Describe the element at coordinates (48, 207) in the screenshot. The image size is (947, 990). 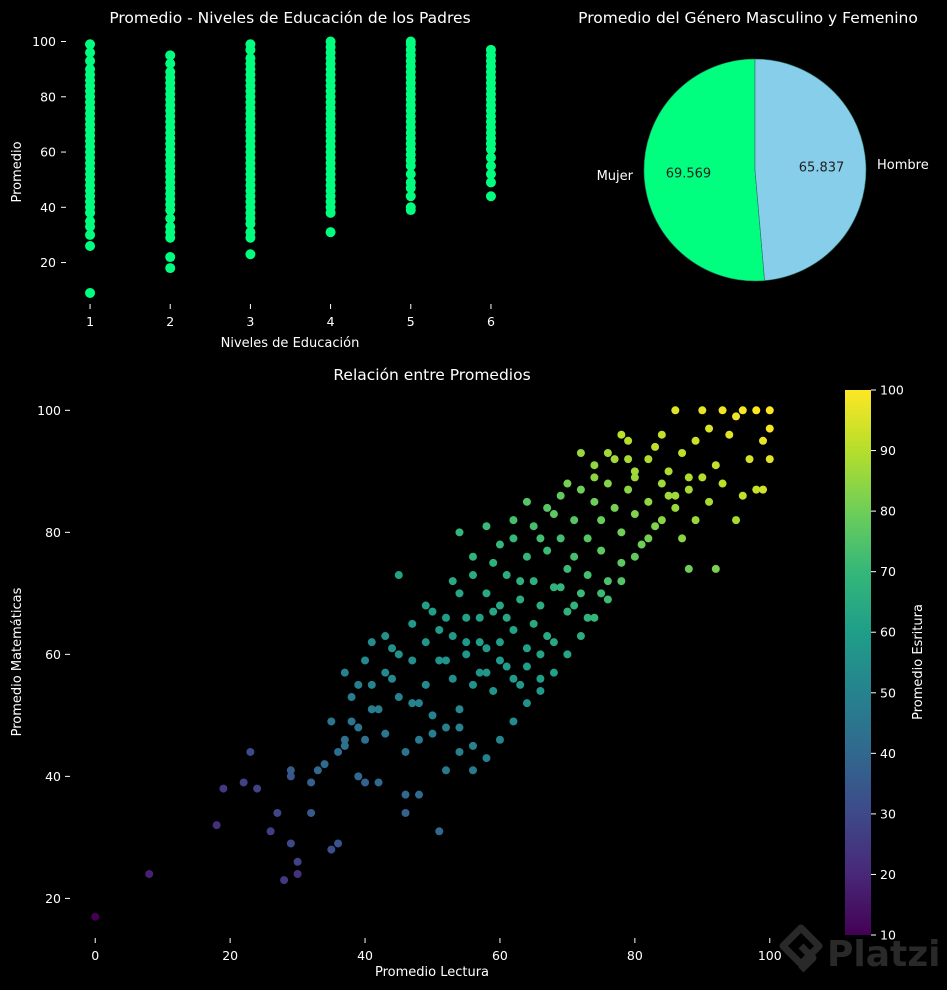
I see `y-tick-label: 40` at that location.